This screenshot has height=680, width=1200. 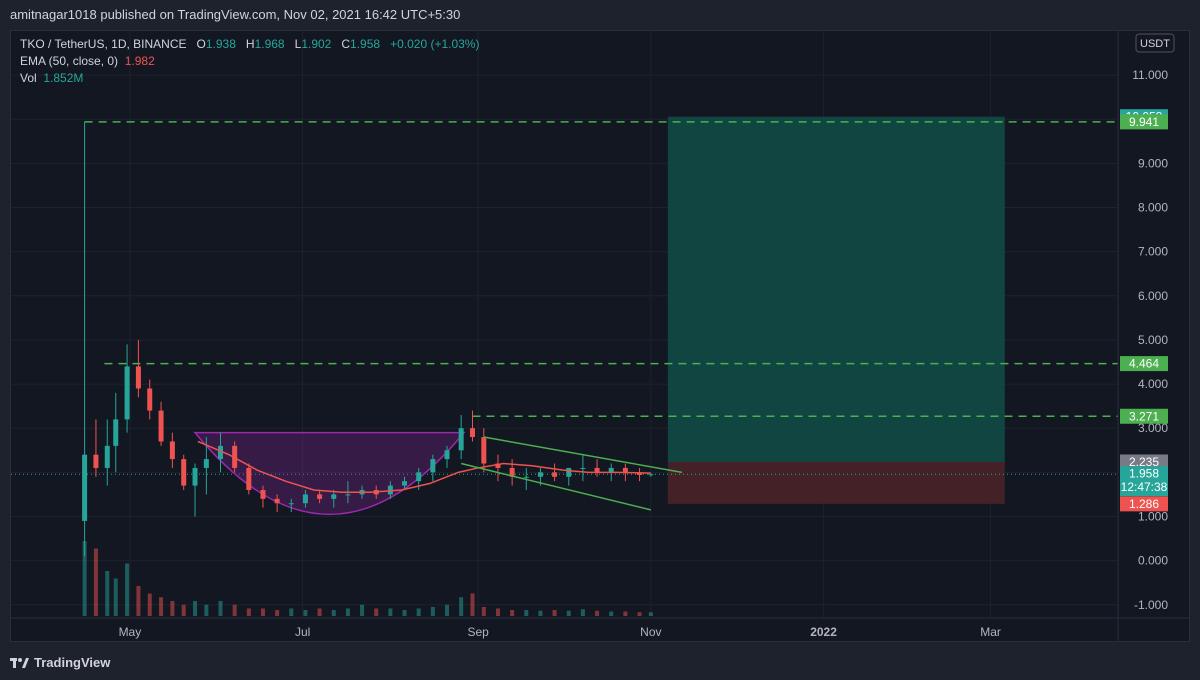 I want to click on vol-value: 1.852M, so click(x=63, y=78).